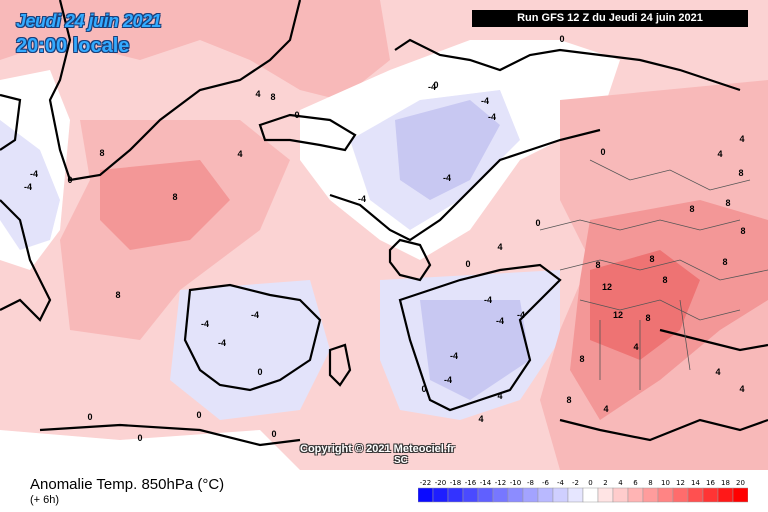 The width and height of the screenshot is (768, 512). Describe the element at coordinates (471, 483) in the screenshot. I see `scale-tick-label: -16` at that location.